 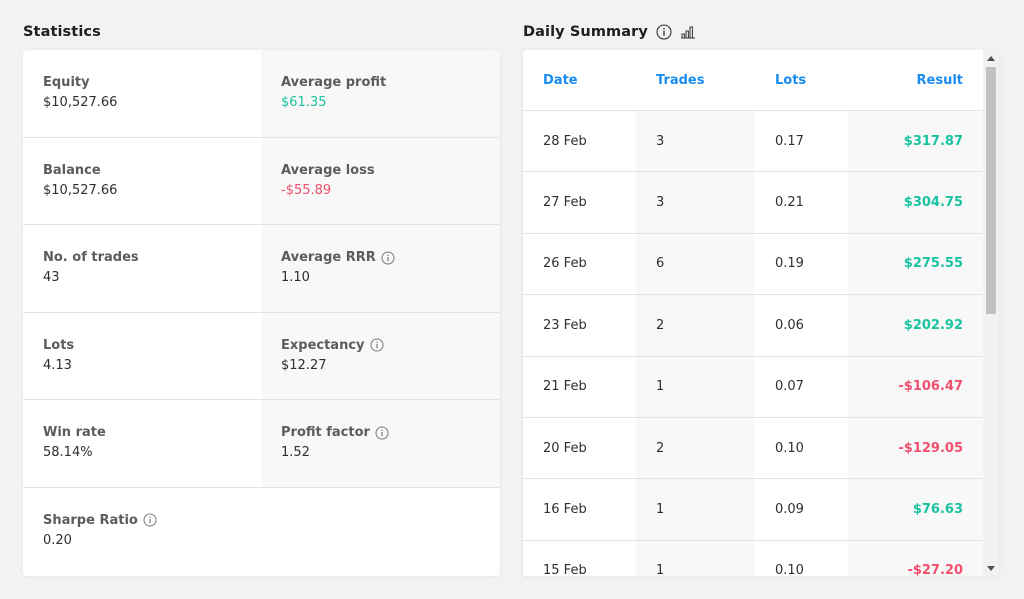 What do you see at coordinates (59, 345) in the screenshot?
I see `stat-label: Lots` at bounding box center [59, 345].